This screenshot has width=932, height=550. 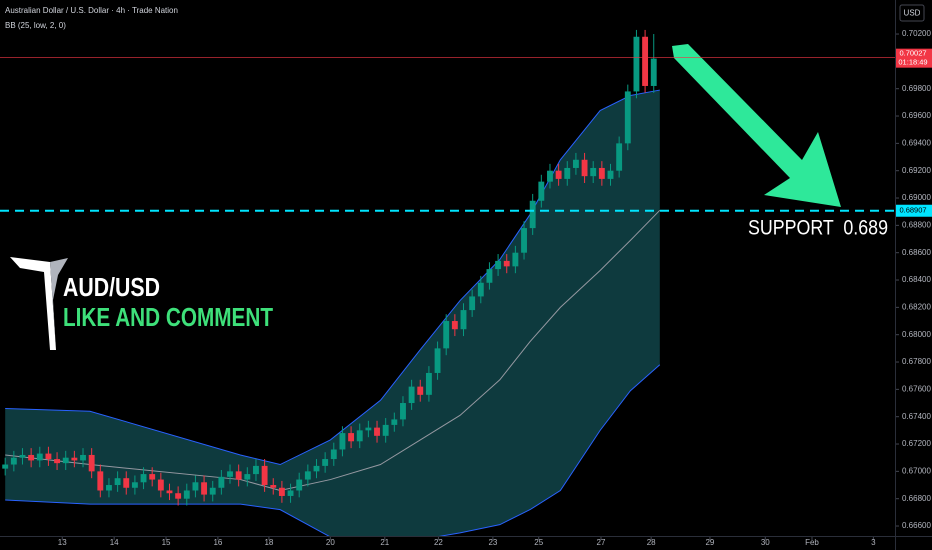 I want to click on y-tick-label: 0.67400, so click(x=916, y=416).